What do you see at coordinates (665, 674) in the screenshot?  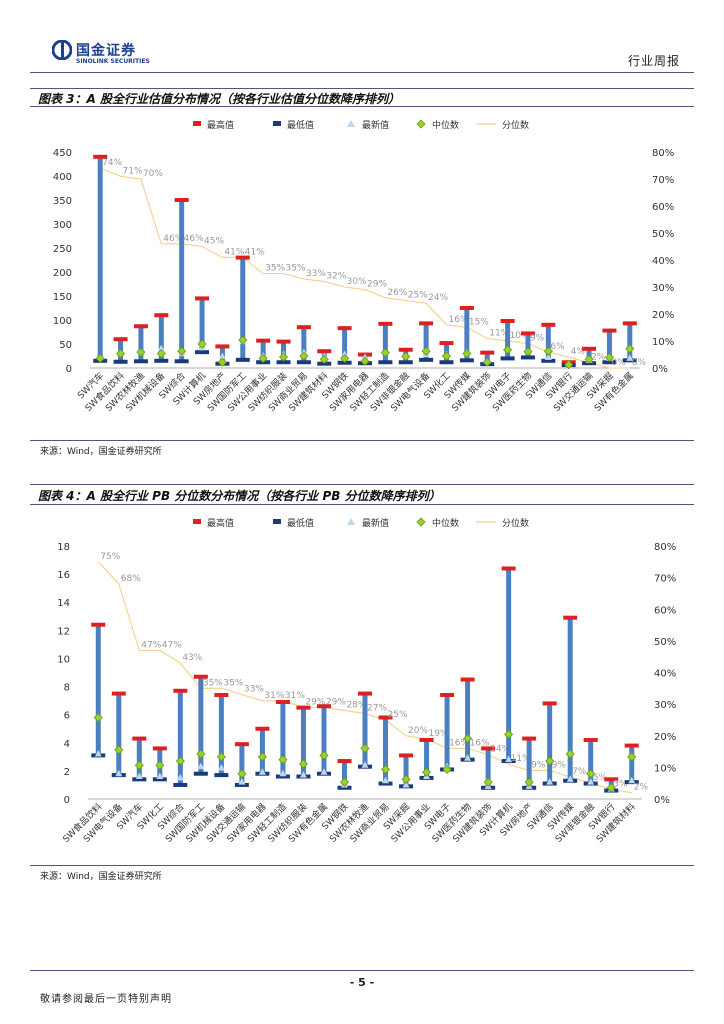 I see `y2-tick-label: 40%` at bounding box center [665, 674].